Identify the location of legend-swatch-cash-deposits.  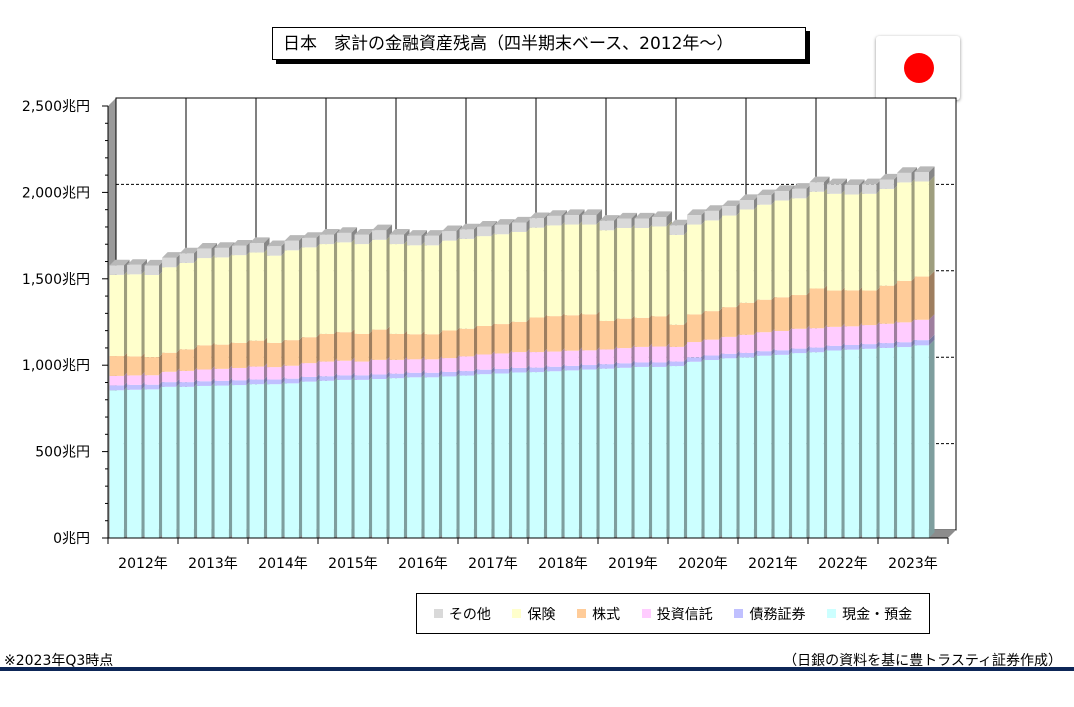
(832, 613).